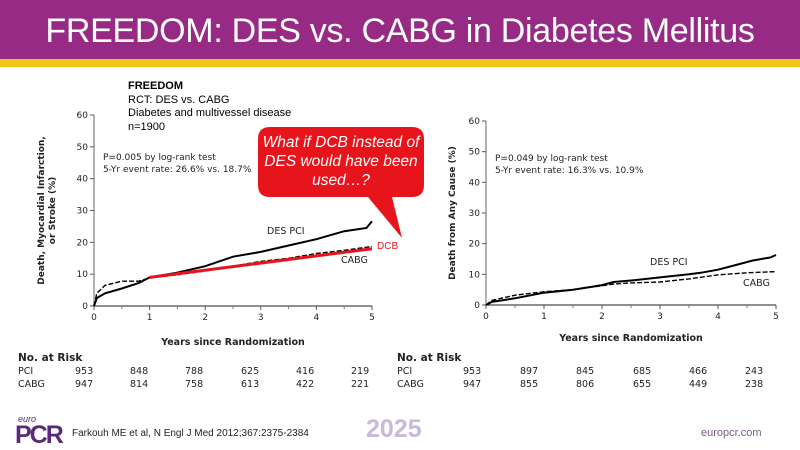 Image resolution: width=800 pixels, height=450 pixels. I want to click on risk-cell: 685, so click(642, 371).